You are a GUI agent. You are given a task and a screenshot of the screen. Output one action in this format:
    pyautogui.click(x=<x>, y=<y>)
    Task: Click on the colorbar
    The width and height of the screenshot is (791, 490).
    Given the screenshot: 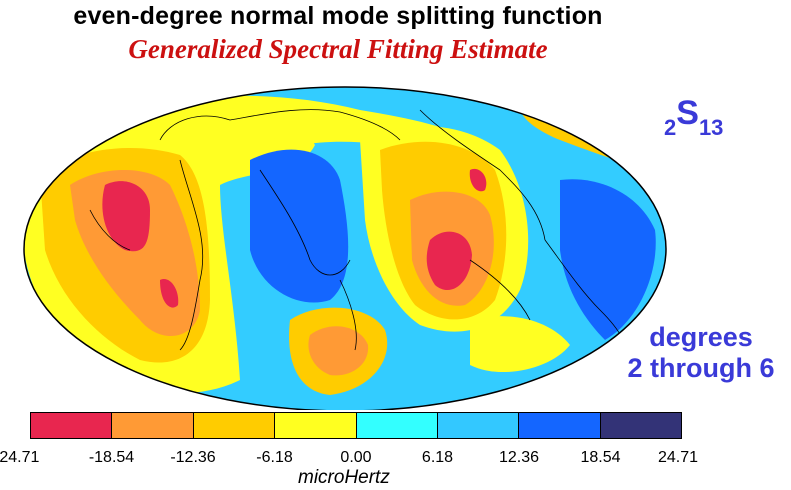 What is the action you would take?
    pyautogui.click(x=356, y=425)
    